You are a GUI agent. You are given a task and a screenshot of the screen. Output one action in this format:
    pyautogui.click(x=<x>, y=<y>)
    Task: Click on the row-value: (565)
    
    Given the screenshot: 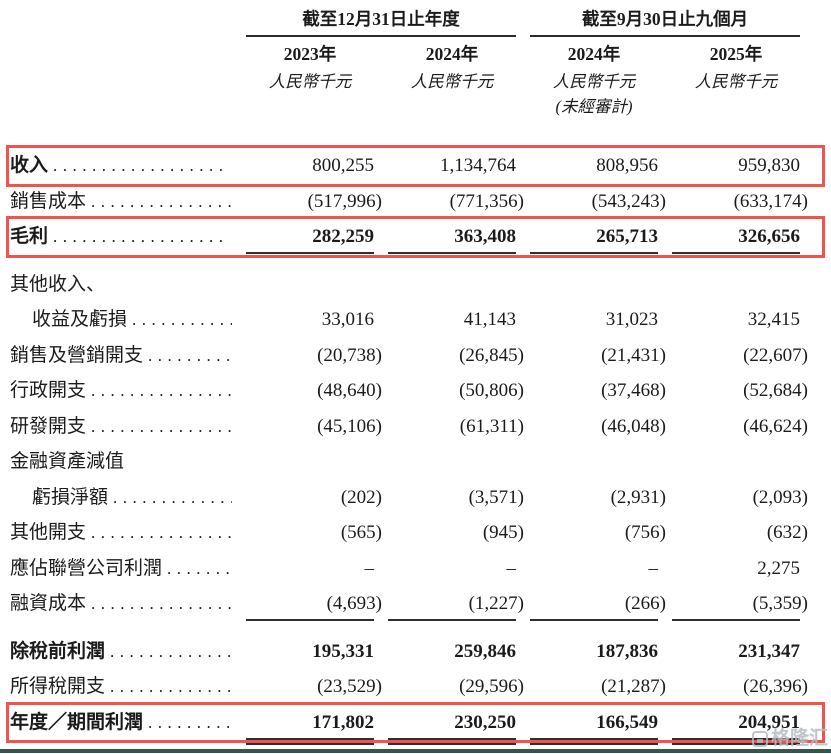 What is the action you would take?
    pyautogui.click(x=361, y=532)
    